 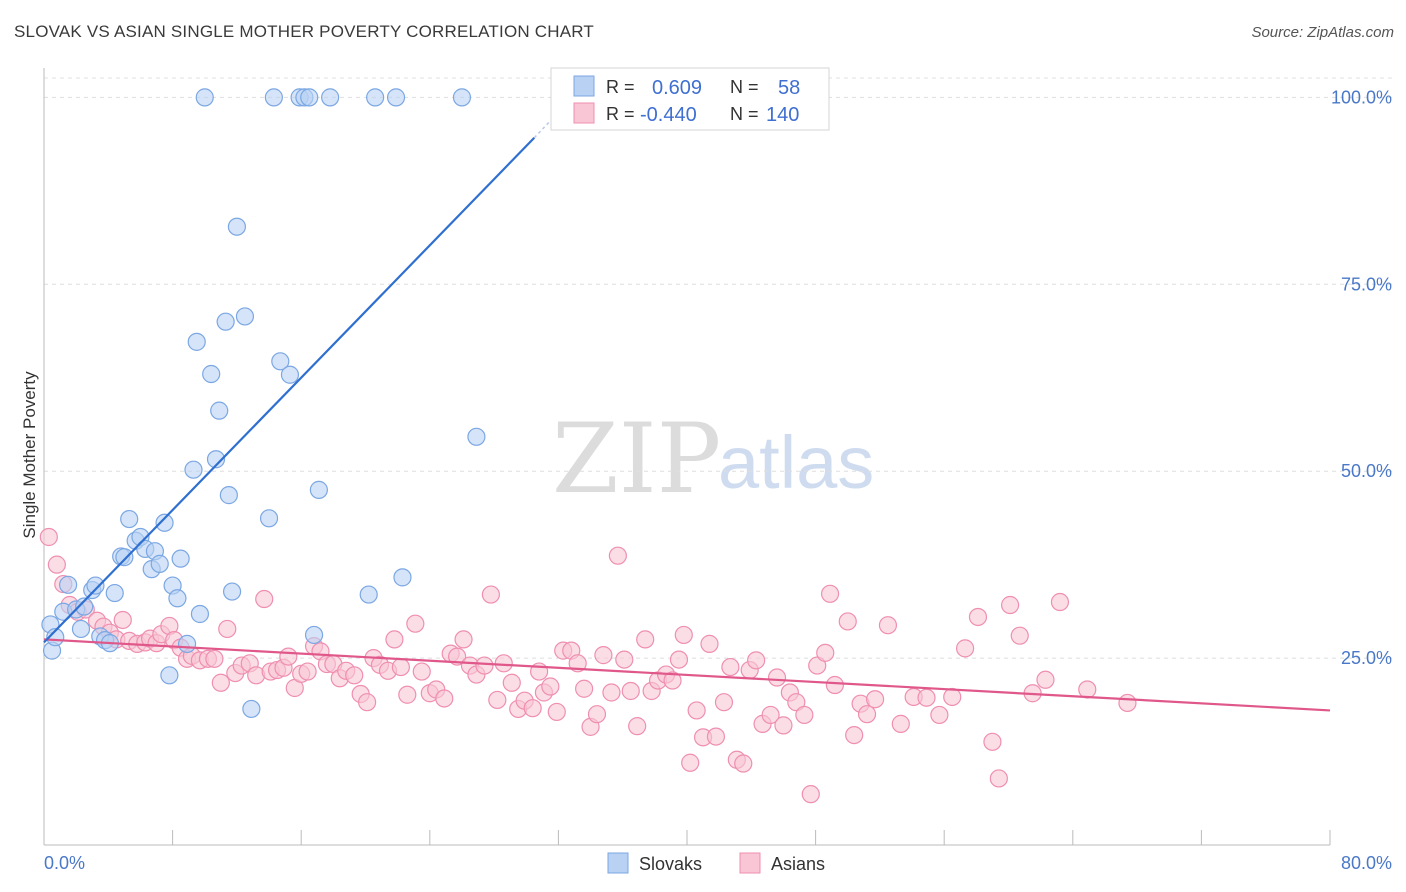 What do you see at coordinates (687, 837) in the screenshot?
I see `x-ticks` at bounding box center [687, 837].